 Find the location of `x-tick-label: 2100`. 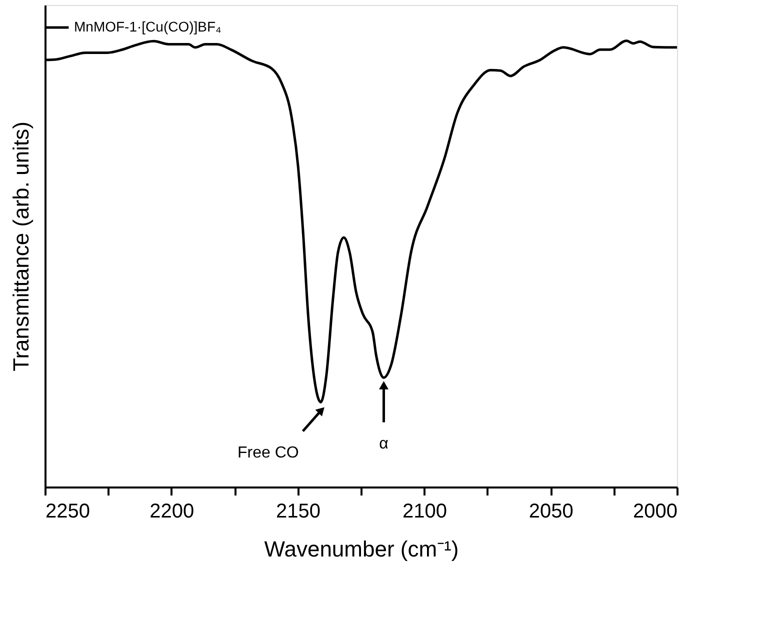

x-tick-label: 2100 is located at coordinates (424, 511).